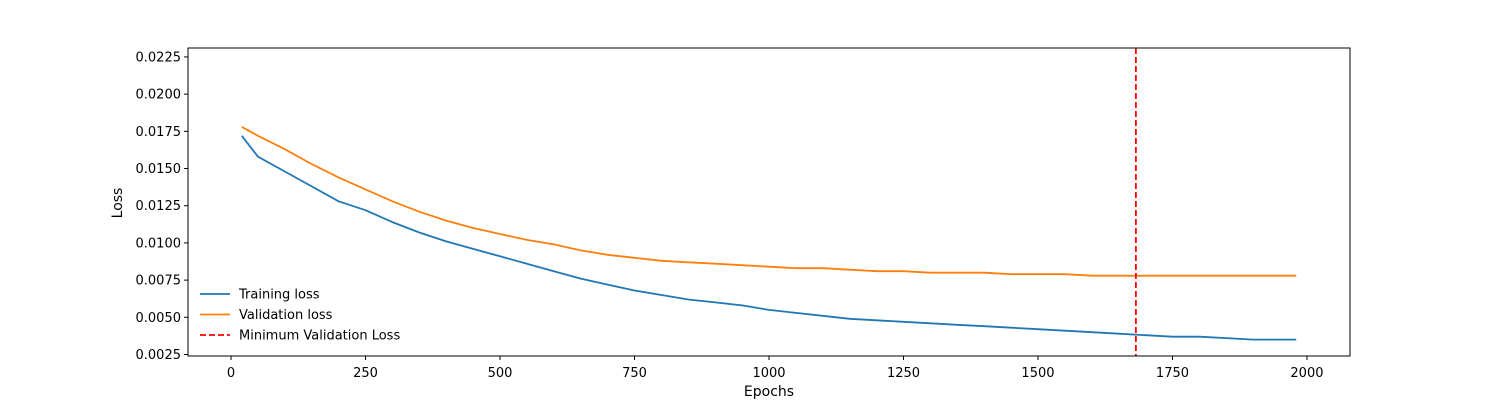 The height and width of the screenshot is (400, 1500). I want to click on legend-label: Validation loss, so click(286, 315).